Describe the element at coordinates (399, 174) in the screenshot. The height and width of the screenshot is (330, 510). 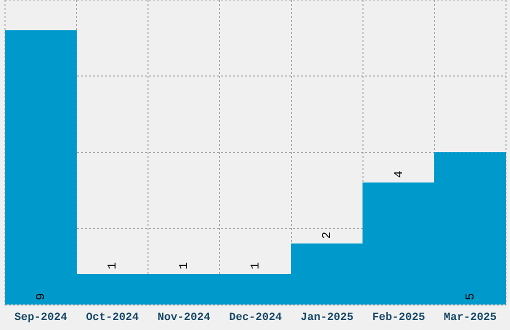
I see `data-label: 4` at that location.